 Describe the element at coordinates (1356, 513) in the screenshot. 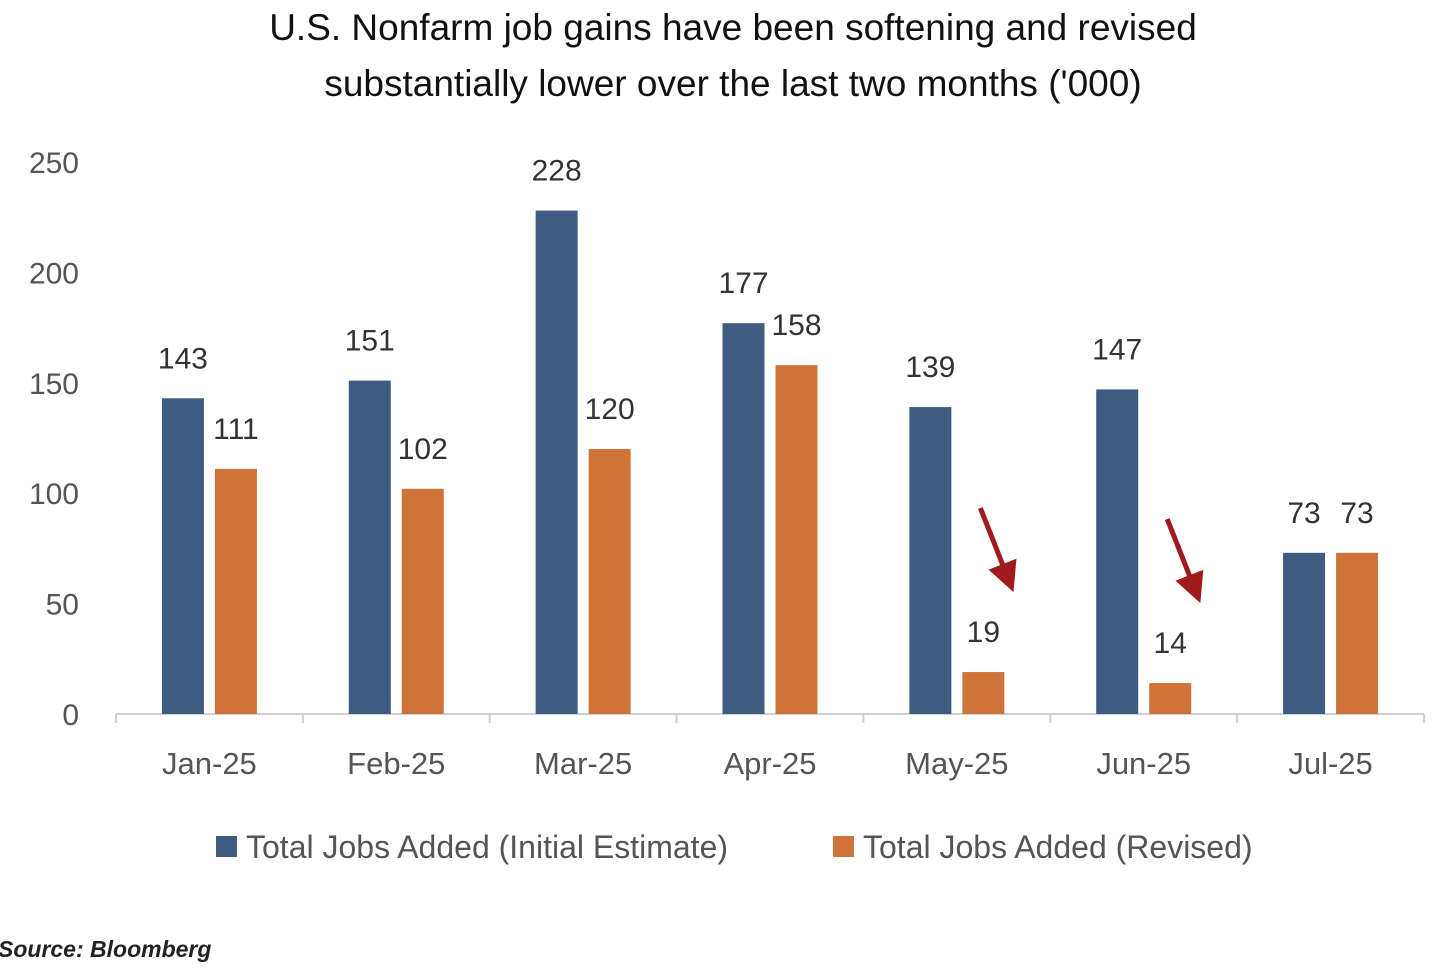

I see `data-label-revised-jul-25: 73` at that location.